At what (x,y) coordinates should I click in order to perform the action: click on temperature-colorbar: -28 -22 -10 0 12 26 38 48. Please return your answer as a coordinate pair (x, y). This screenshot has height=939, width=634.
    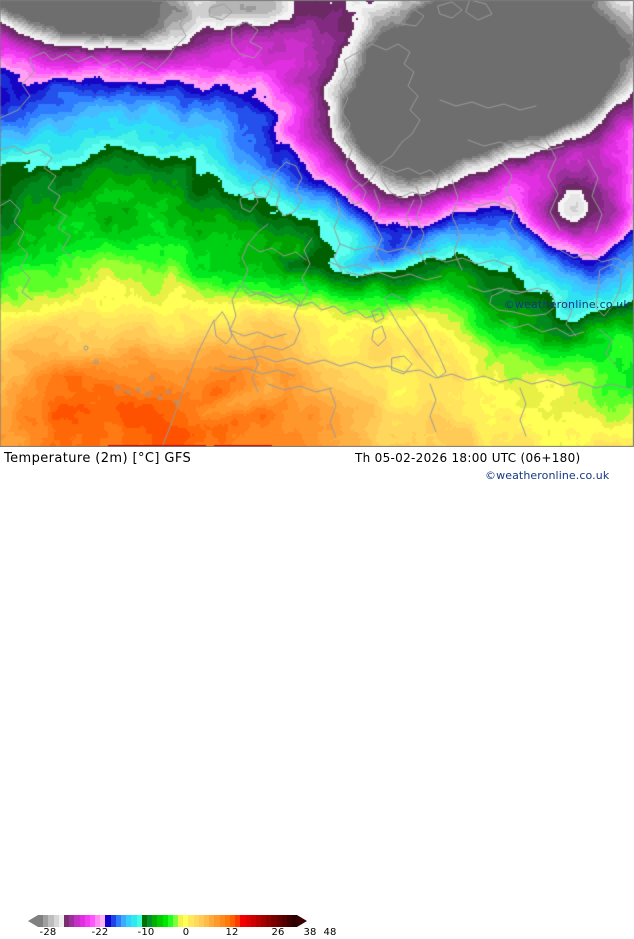
    Looking at the image, I should click on (168, 926).